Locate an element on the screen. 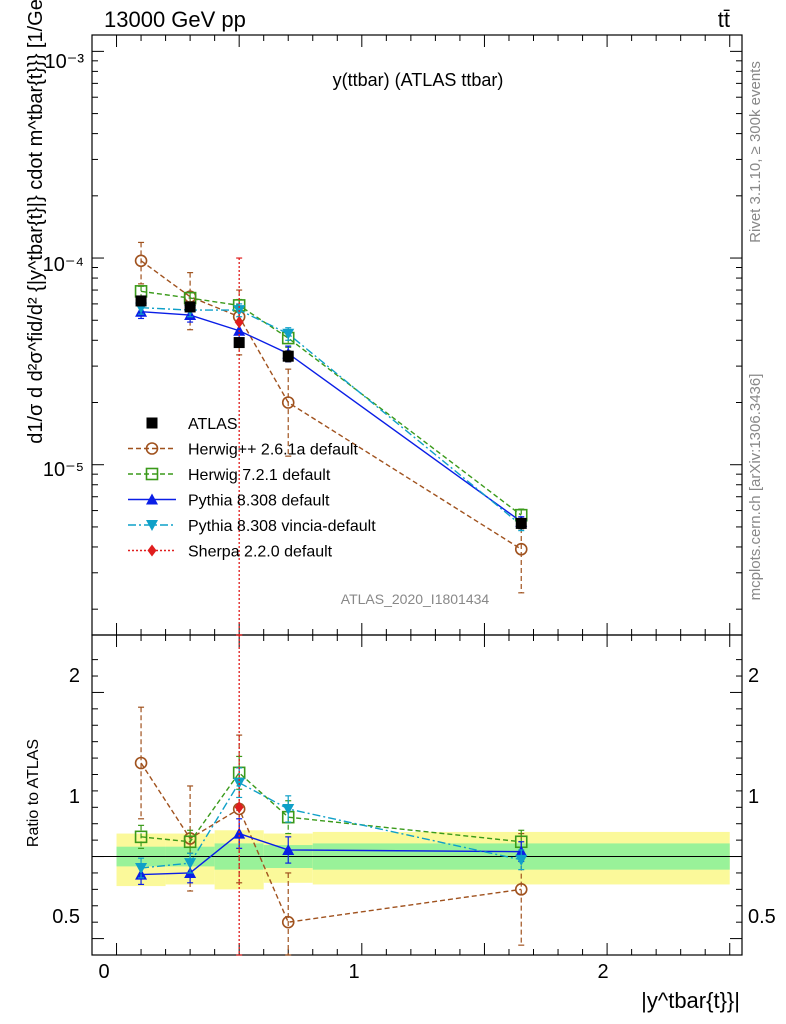  process-label: tt̄ is located at coordinates (724, 19).